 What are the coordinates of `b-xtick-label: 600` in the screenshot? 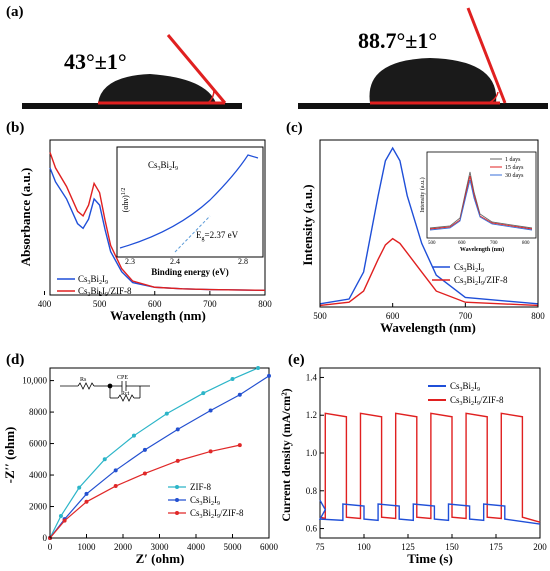 It's located at (155, 304).